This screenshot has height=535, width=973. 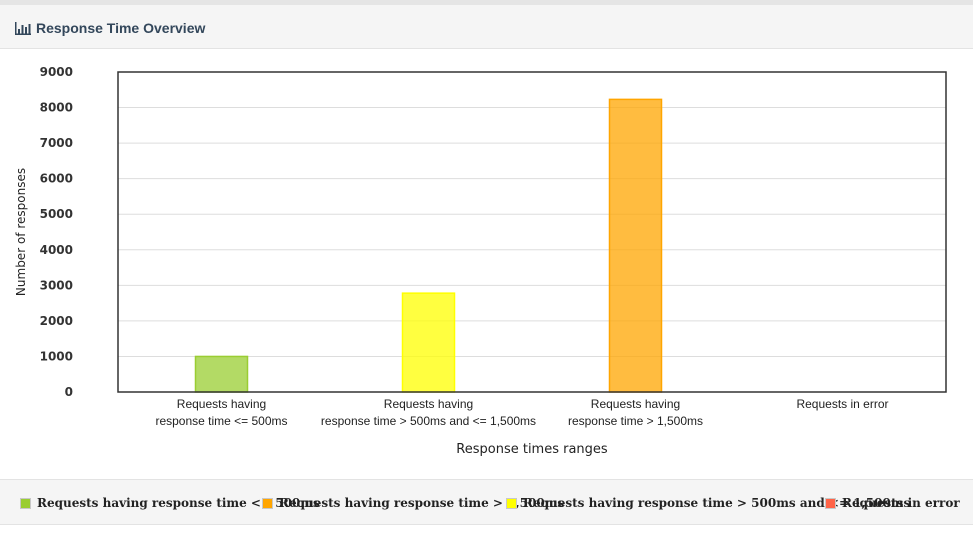 What do you see at coordinates (422, 503) in the screenshot?
I see `legend-label: Requests having response time > 1,500ms` at bounding box center [422, 503].